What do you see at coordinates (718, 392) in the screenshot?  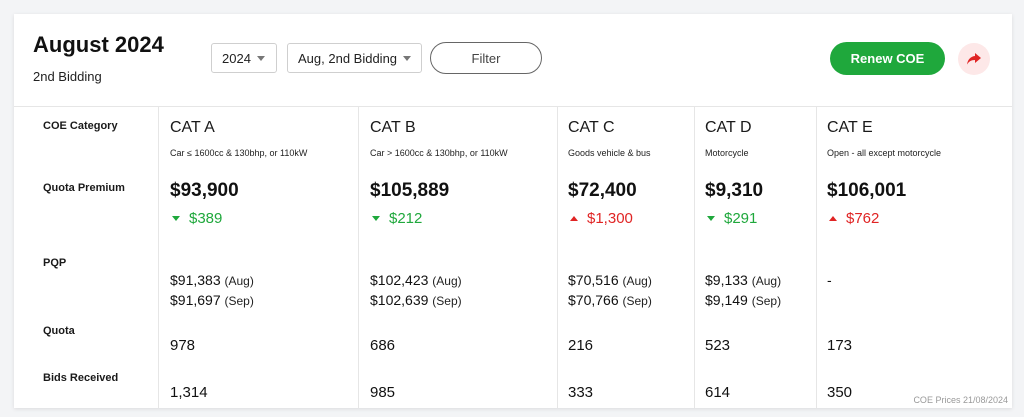 I see `bids-value: 614` at bounding box center [718, 392].